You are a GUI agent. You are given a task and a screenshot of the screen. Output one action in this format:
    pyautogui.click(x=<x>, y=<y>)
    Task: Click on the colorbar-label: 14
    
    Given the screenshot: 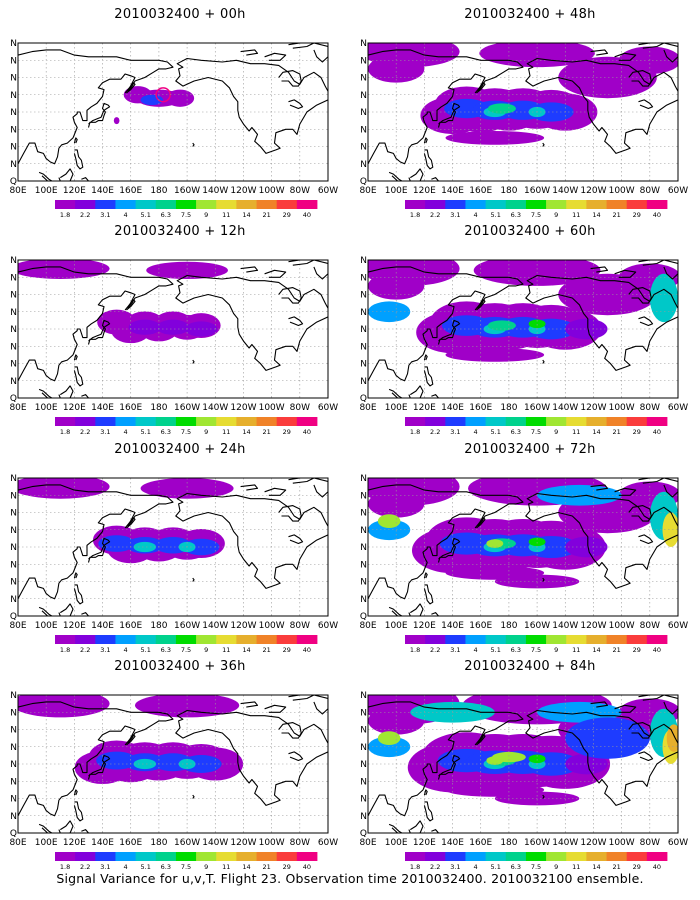 What is the action you would take?
    pyautogui.click(x=596, y=432)
    